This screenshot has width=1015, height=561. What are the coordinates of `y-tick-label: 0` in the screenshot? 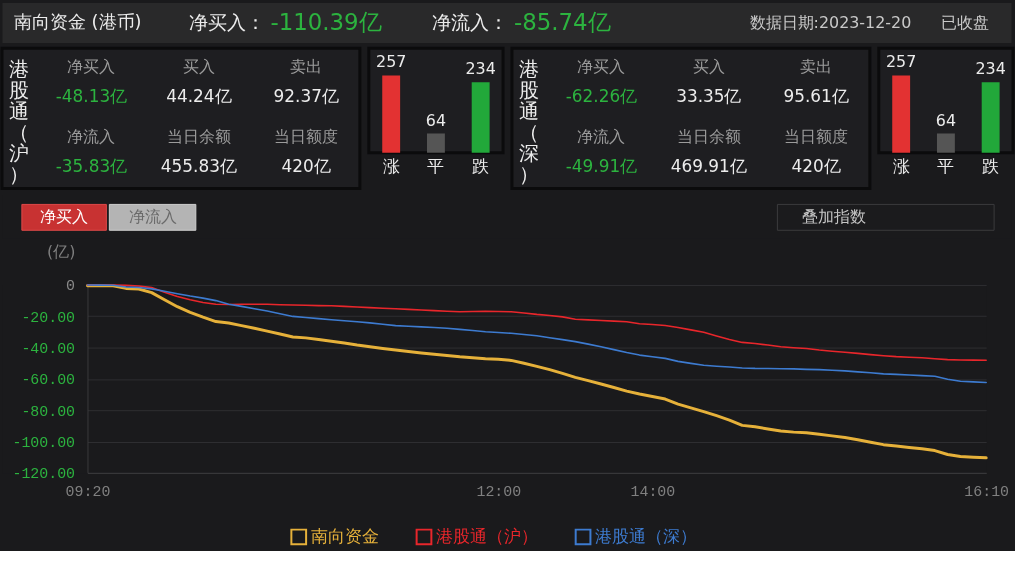 It's located at (71, 286).